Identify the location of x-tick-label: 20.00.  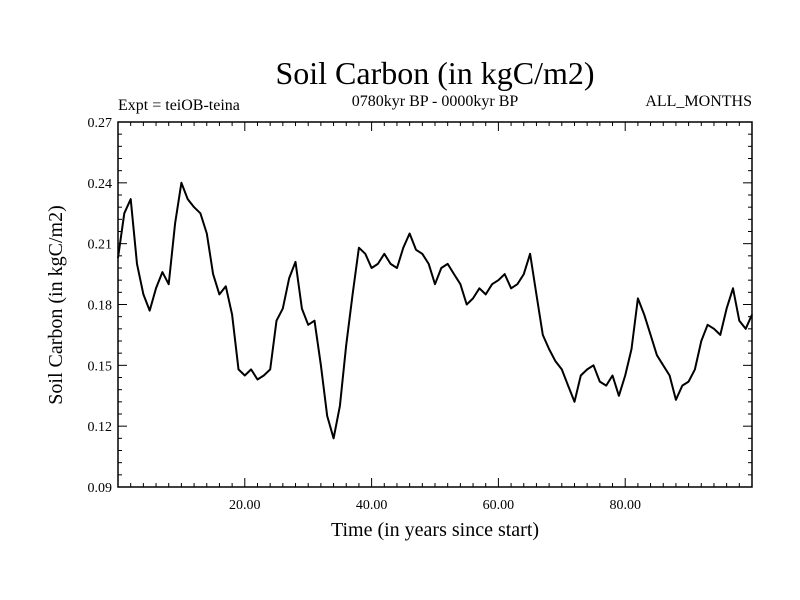
(245, 505).